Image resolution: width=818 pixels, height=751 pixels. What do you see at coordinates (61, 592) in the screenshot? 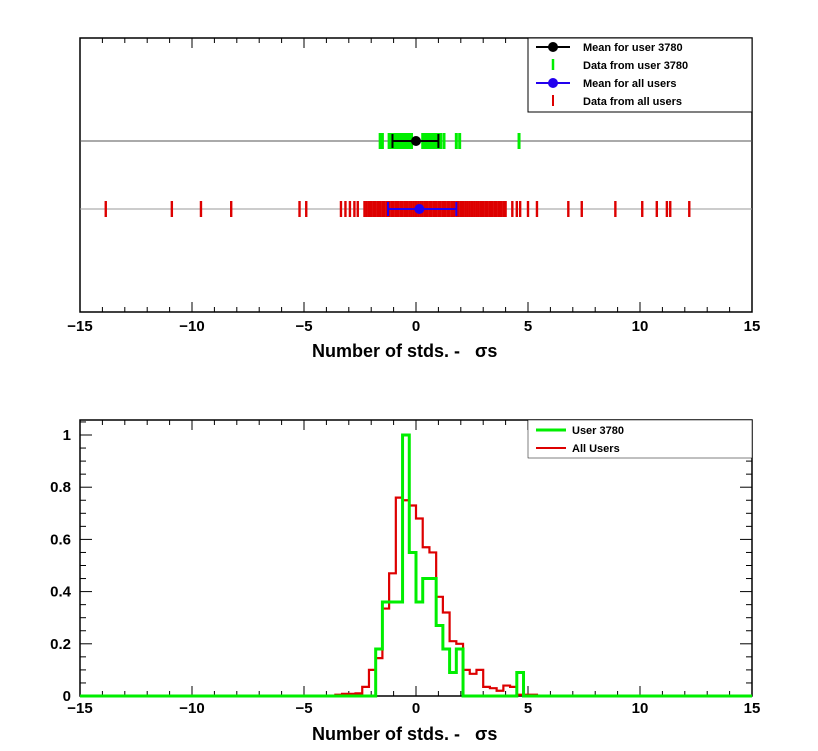
I see `y-tick-label: 0.4` at bounding box center [61, 592].